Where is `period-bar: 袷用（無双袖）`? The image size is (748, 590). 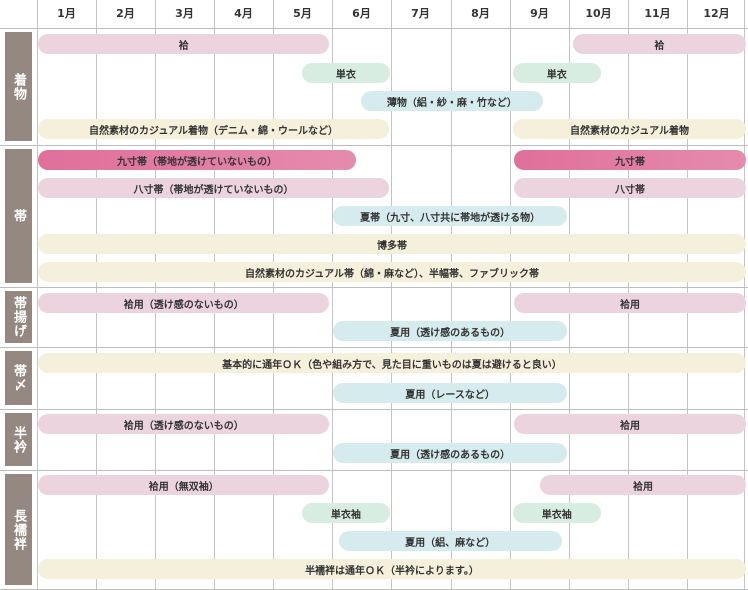 period-bar: 袷用（無双袖） is located at coordinates (184, 485).